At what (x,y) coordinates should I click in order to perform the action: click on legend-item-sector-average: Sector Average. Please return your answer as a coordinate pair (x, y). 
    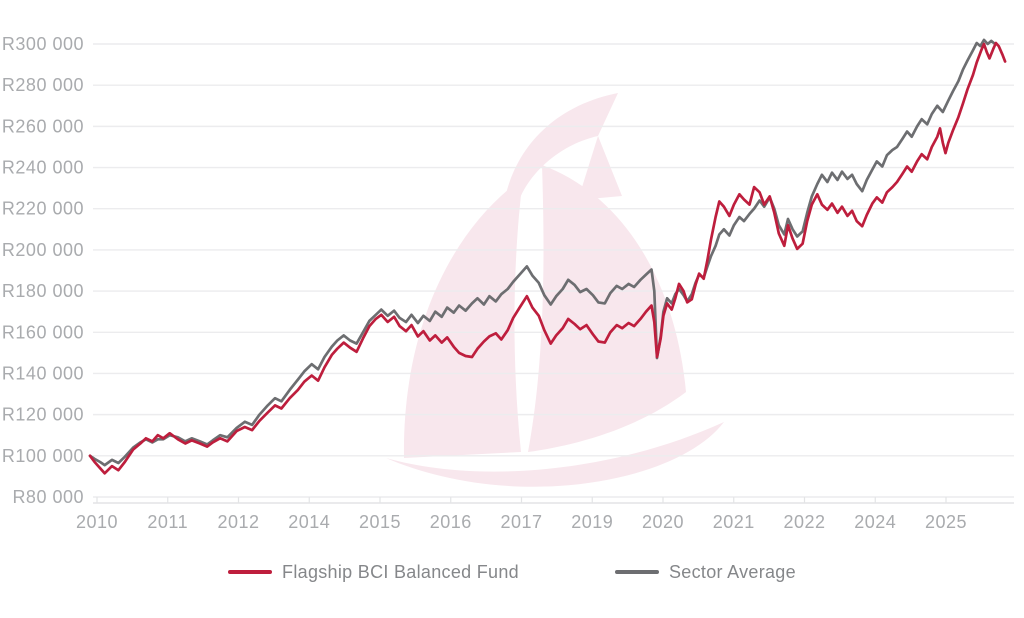
    Looking at the image, I should click on (705, 572).